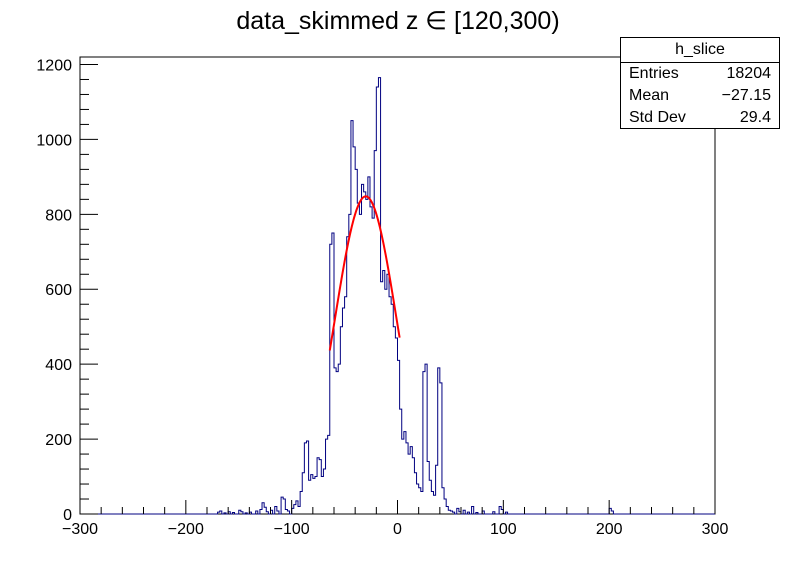  I want to click on x-tick-label: −200, so click(186, 529).